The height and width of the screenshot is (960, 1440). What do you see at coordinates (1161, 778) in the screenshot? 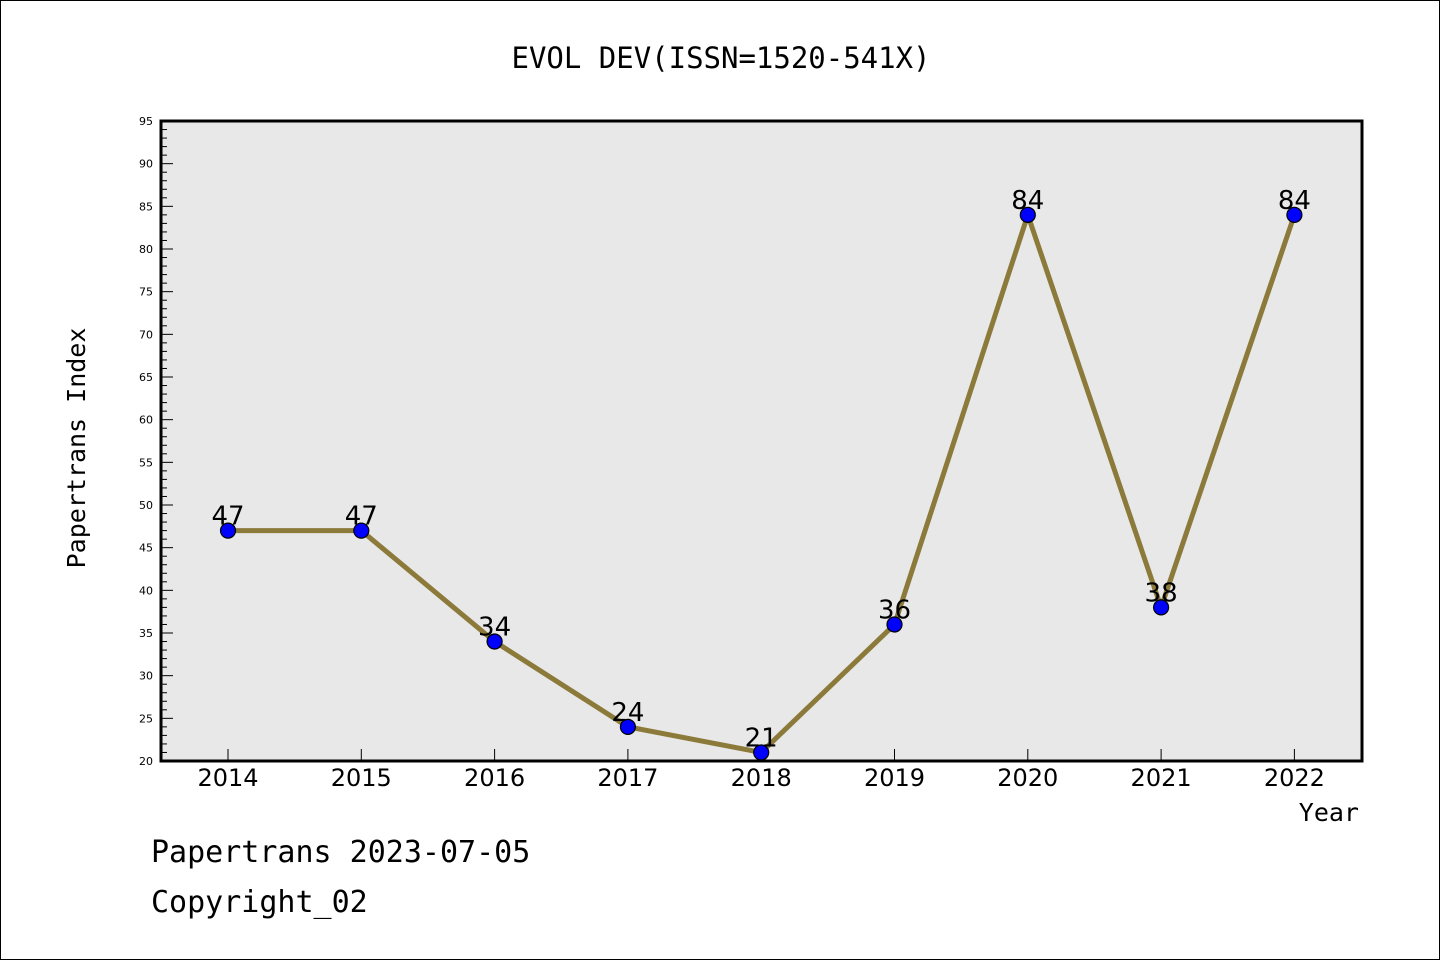
I see `x-tick-label: 2021` at bounding box center [1161, 778].